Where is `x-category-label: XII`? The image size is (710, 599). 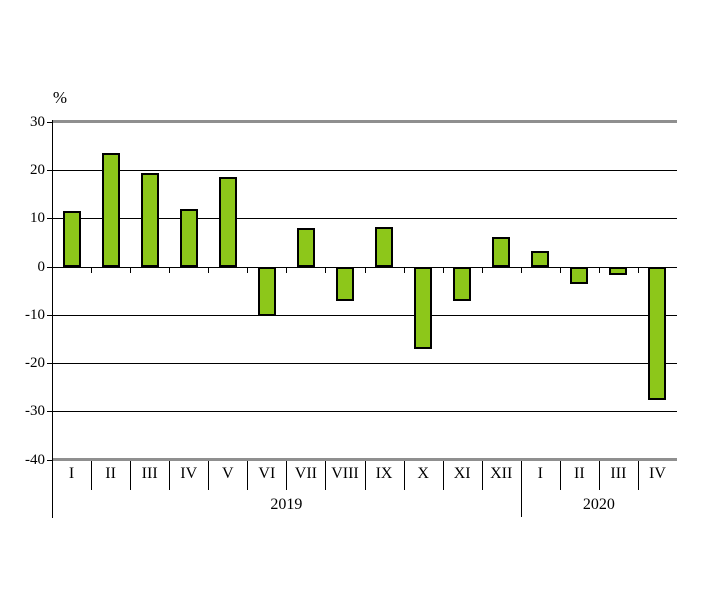
x-category-label: XII is located at coordinates (501, 473).